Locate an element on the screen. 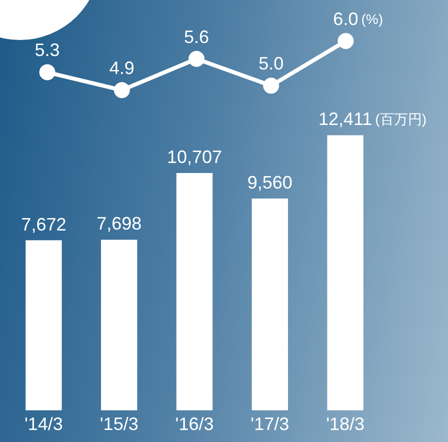 The width and height of the screenshot is (448, 442). data-label: 7,672 is located at coordinates (43, 224).